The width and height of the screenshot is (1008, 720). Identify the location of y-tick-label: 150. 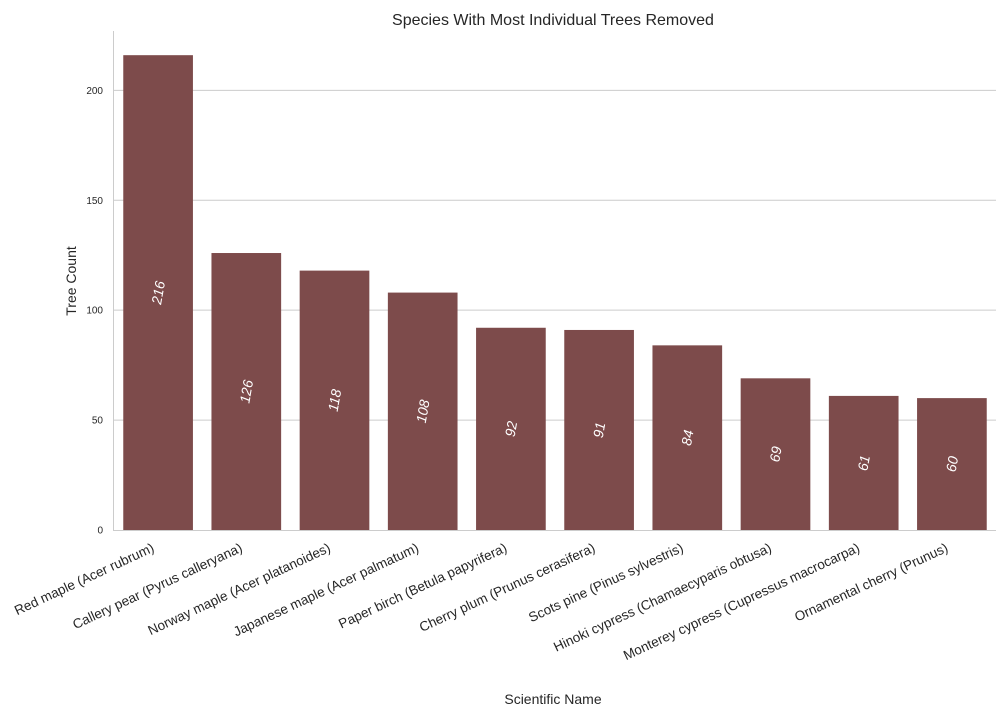
(94, 201).